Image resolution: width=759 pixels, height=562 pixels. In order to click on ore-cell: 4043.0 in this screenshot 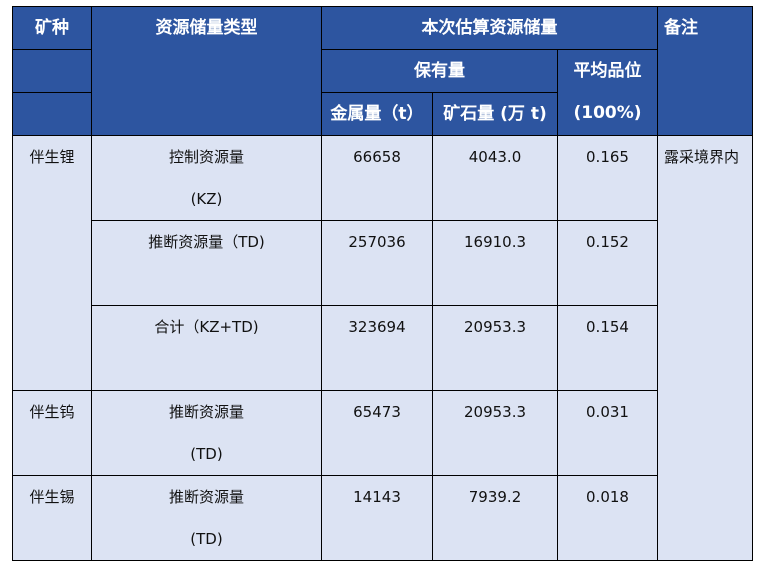, I will do `click(495, 178)`.